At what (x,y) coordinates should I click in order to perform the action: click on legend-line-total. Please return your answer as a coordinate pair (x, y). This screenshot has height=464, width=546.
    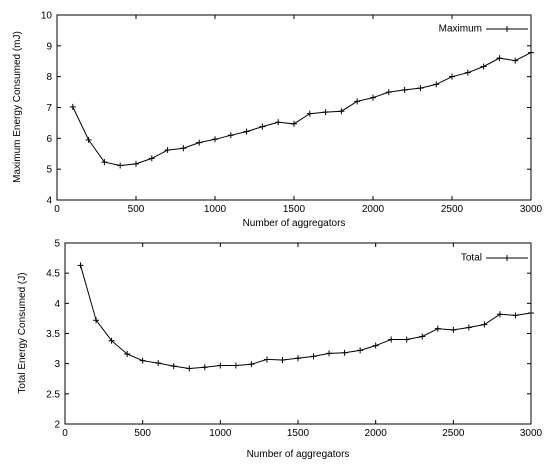
    Looking at the image, I should click on (507, 258).